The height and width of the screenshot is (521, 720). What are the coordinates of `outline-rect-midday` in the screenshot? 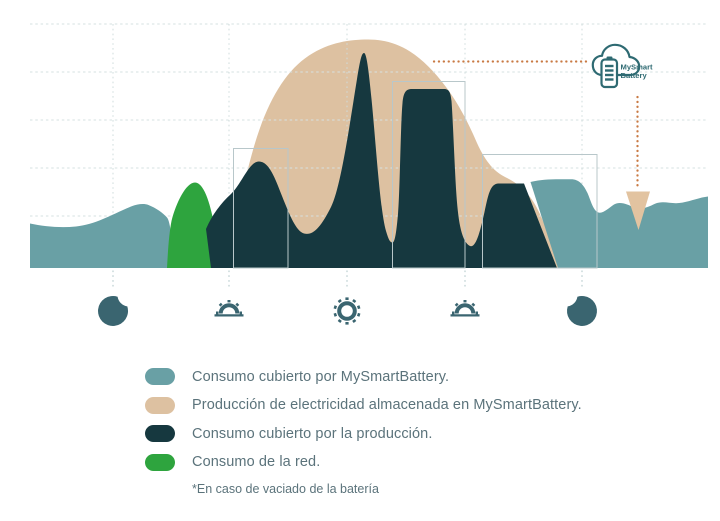 It's located at (429, 175).